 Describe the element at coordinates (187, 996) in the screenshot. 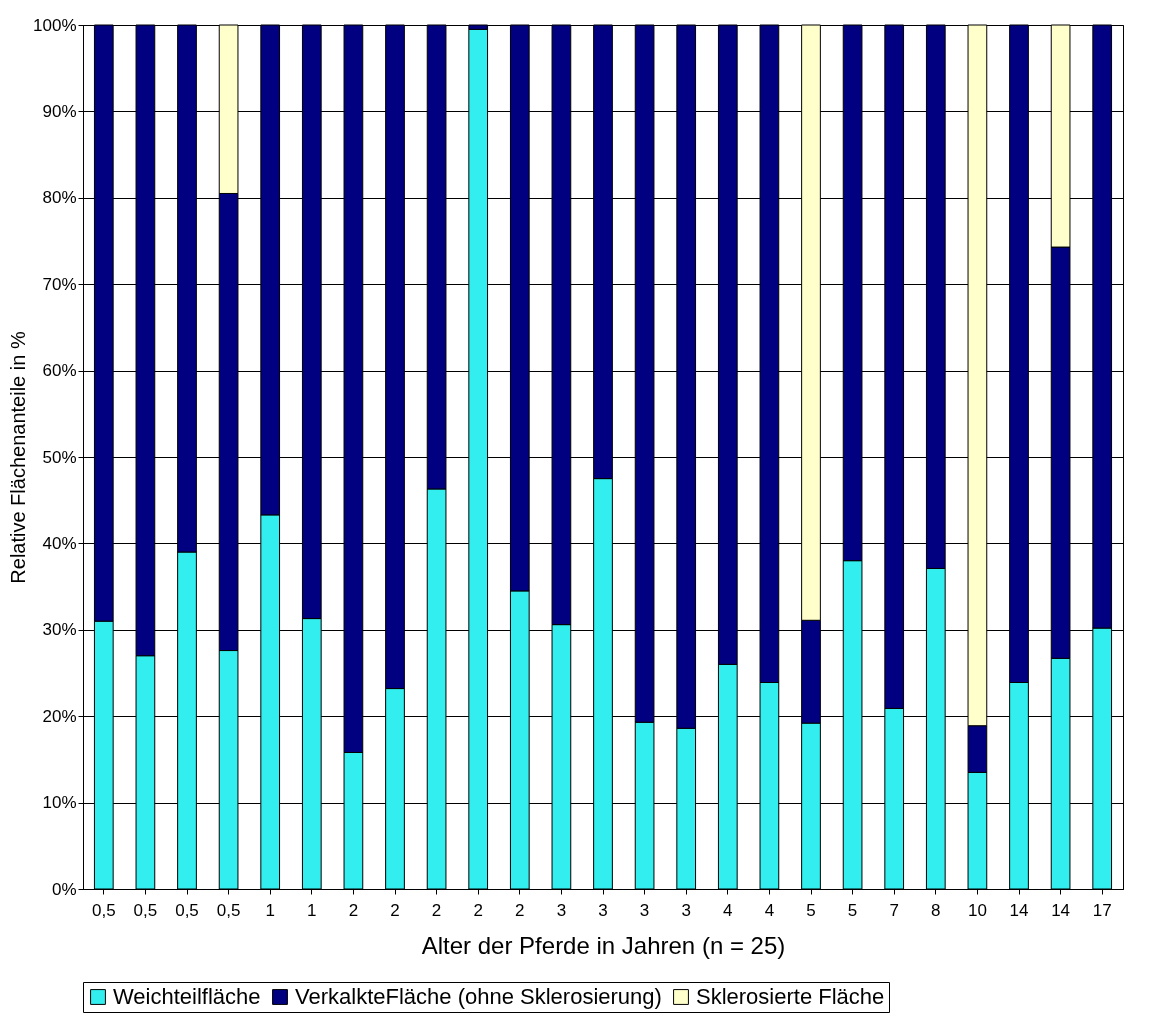

I see `legend-label: Weichteilfläche` at that location.